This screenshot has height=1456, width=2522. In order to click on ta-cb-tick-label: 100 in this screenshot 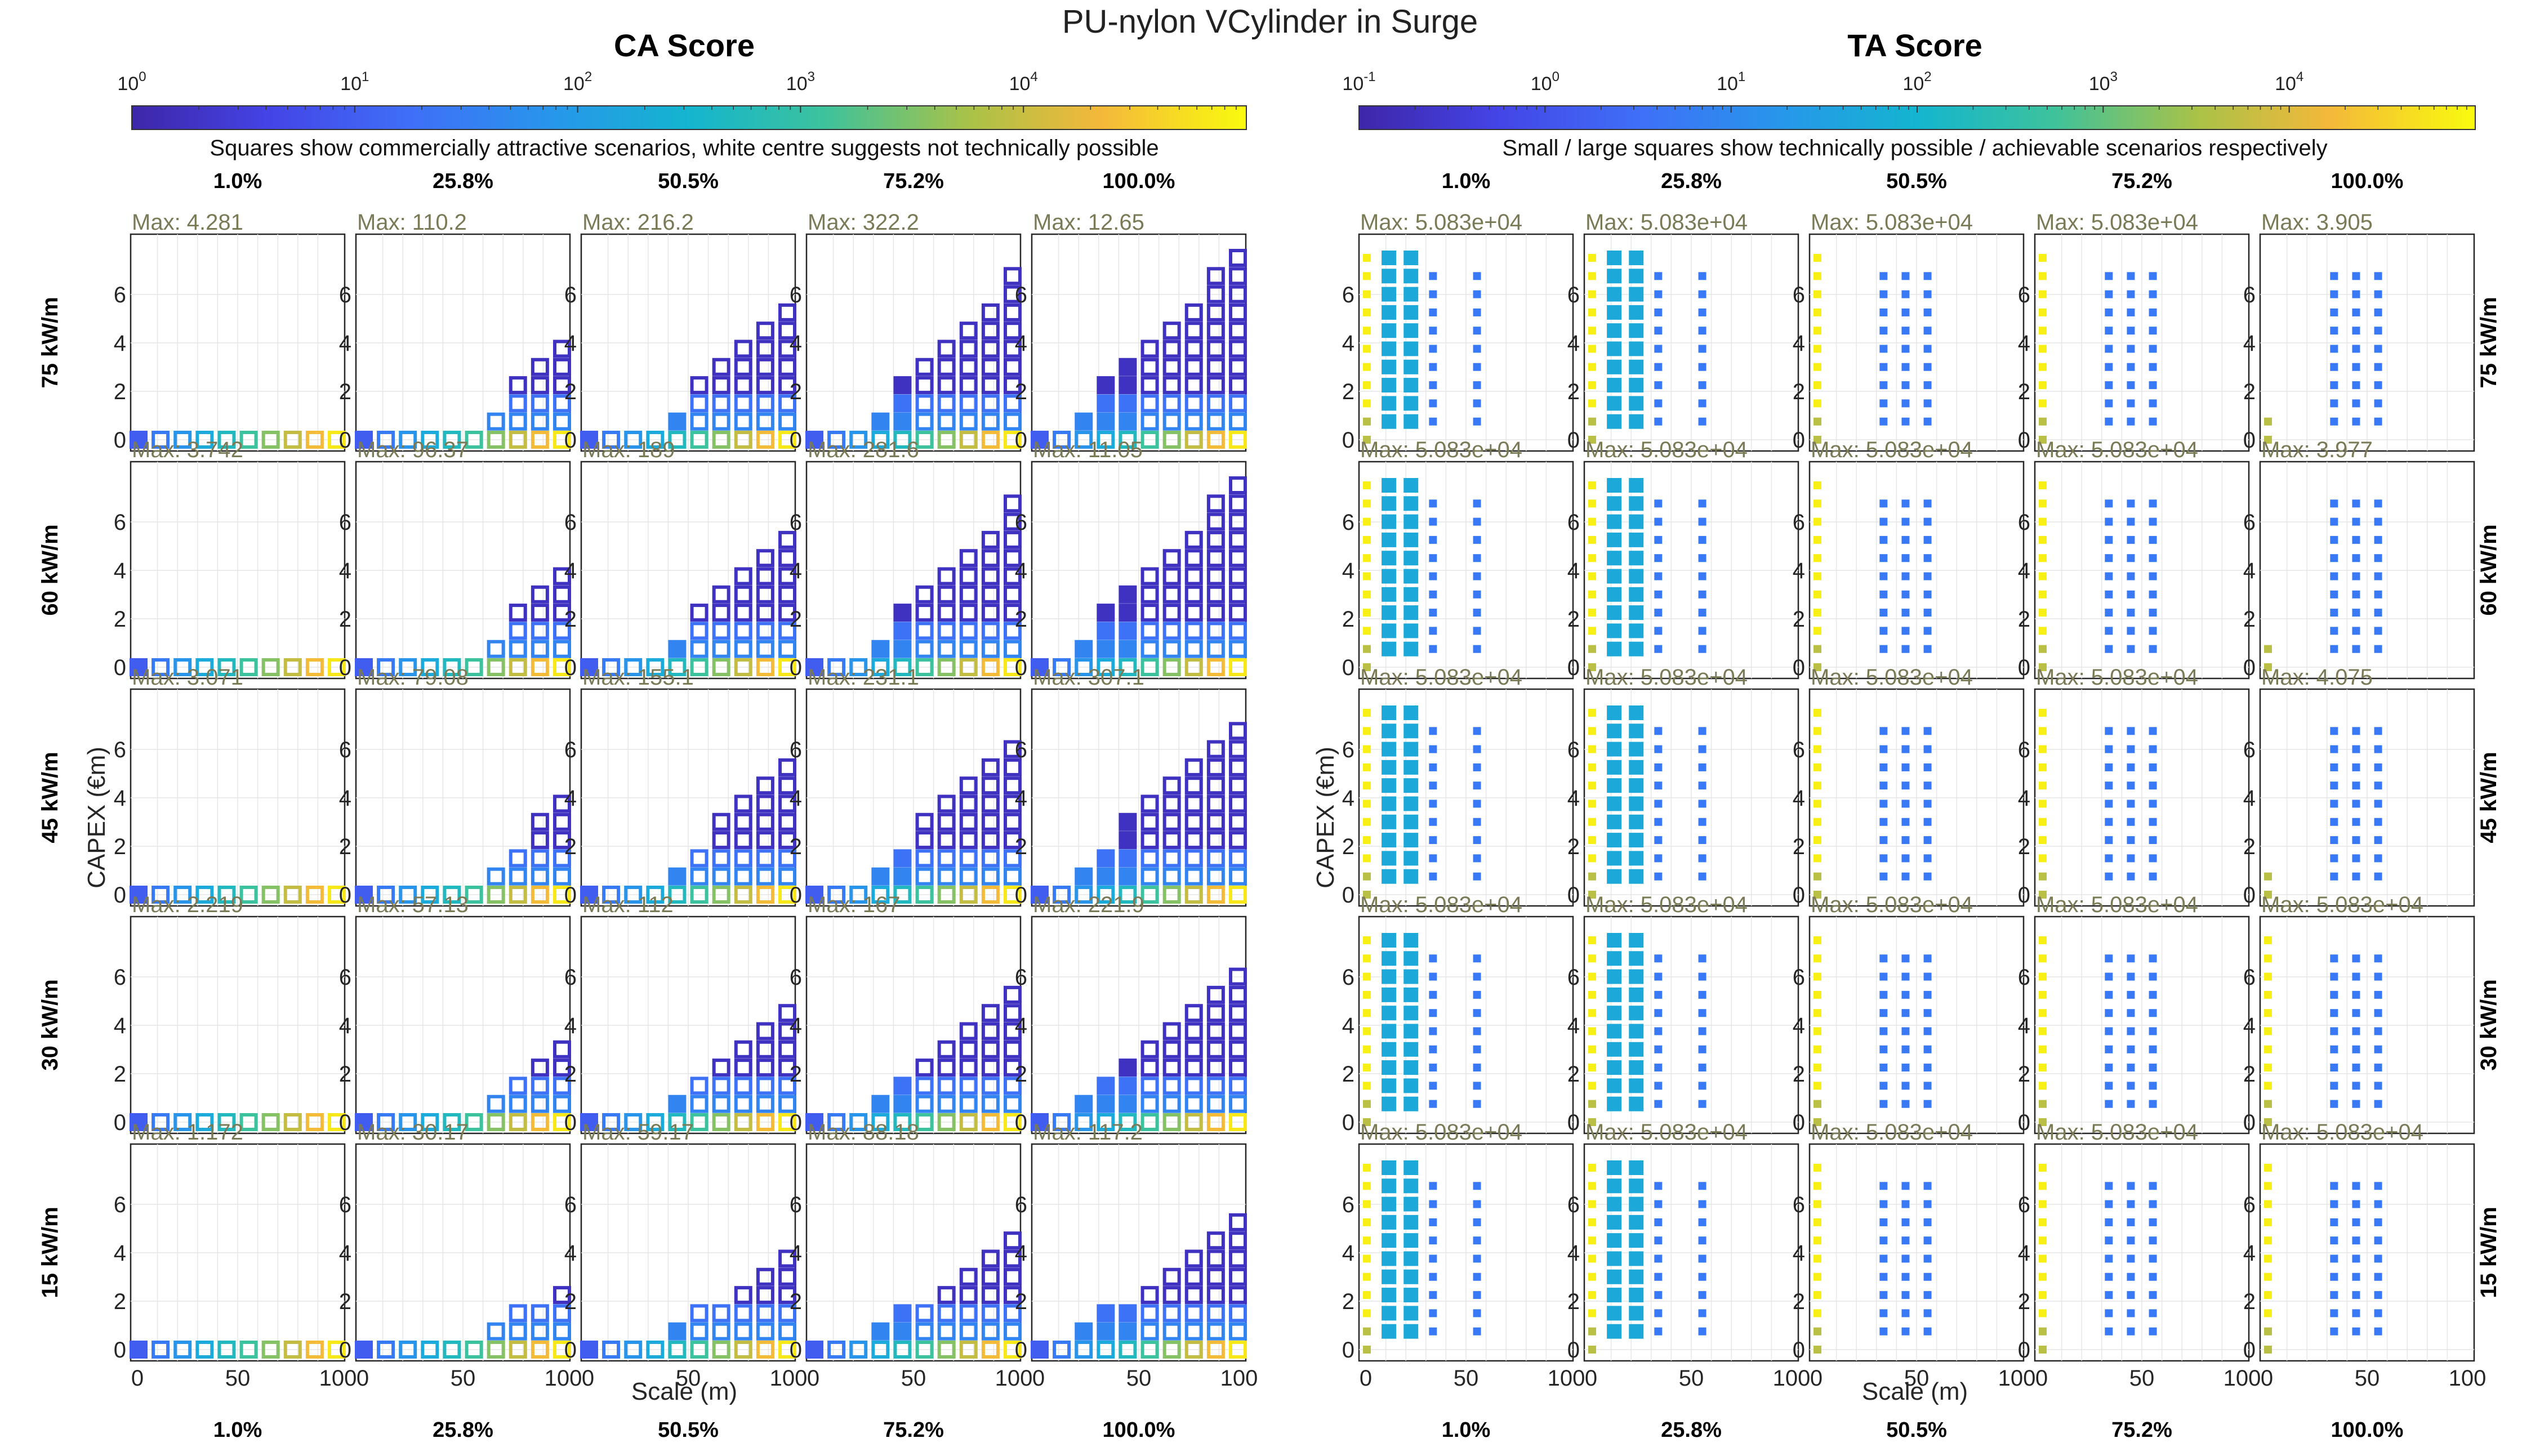, I will do `click(1545, 82)`.